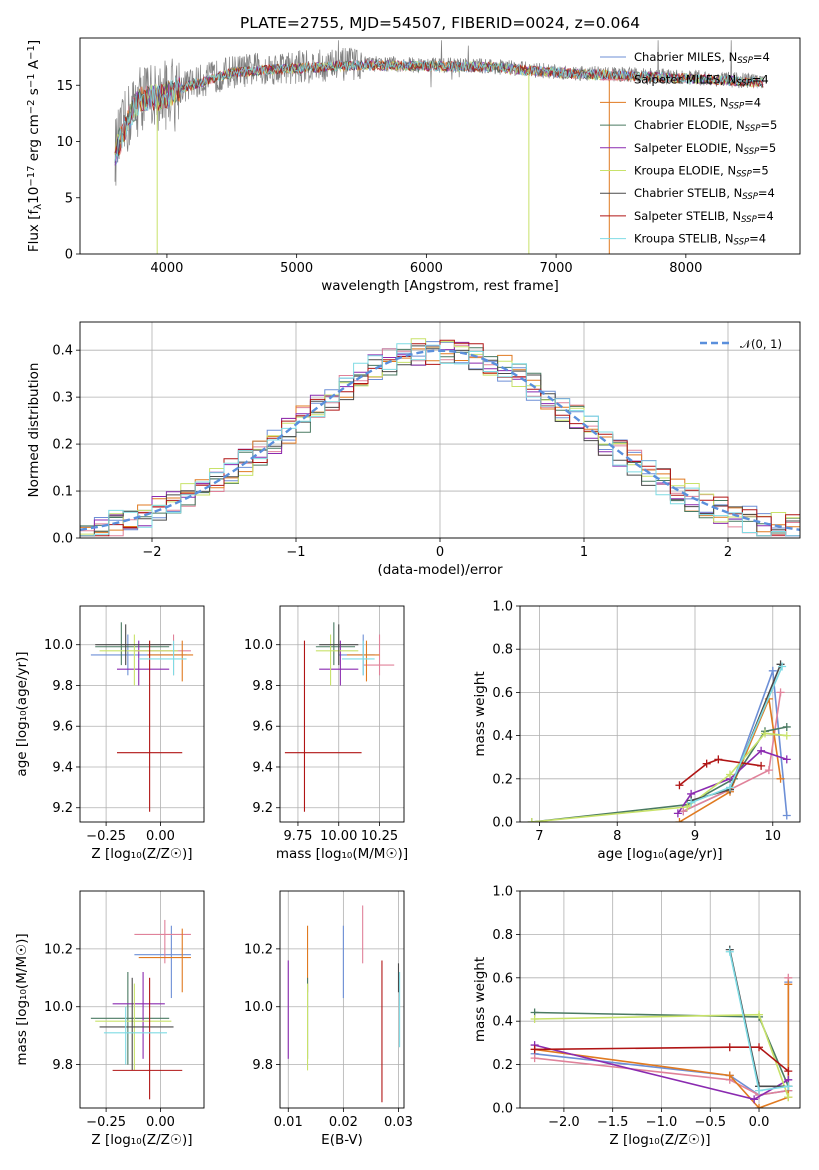 The width and height of the screenshot is (819, 1170). I want to click on y-axis-label: Normed distribution, so click(34, 430).